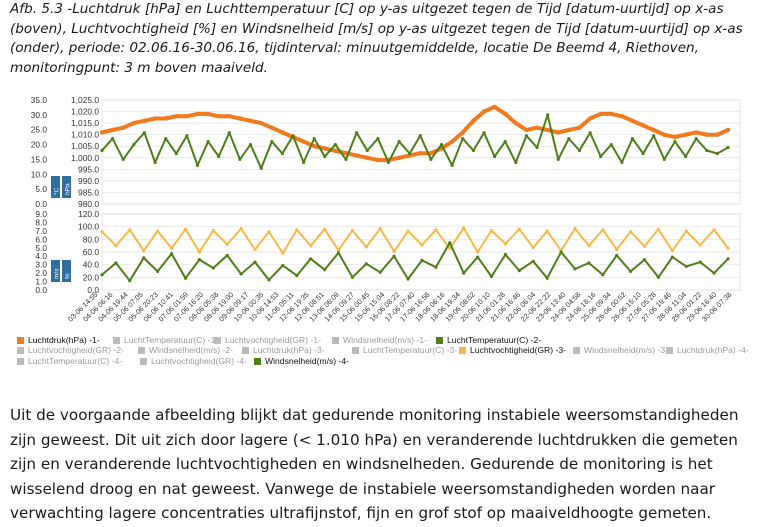 This screenshot has width=765, height=527. Describe the element at coordinates (68, 276) in the screenshot. I see `y-right-label: %` at that location.